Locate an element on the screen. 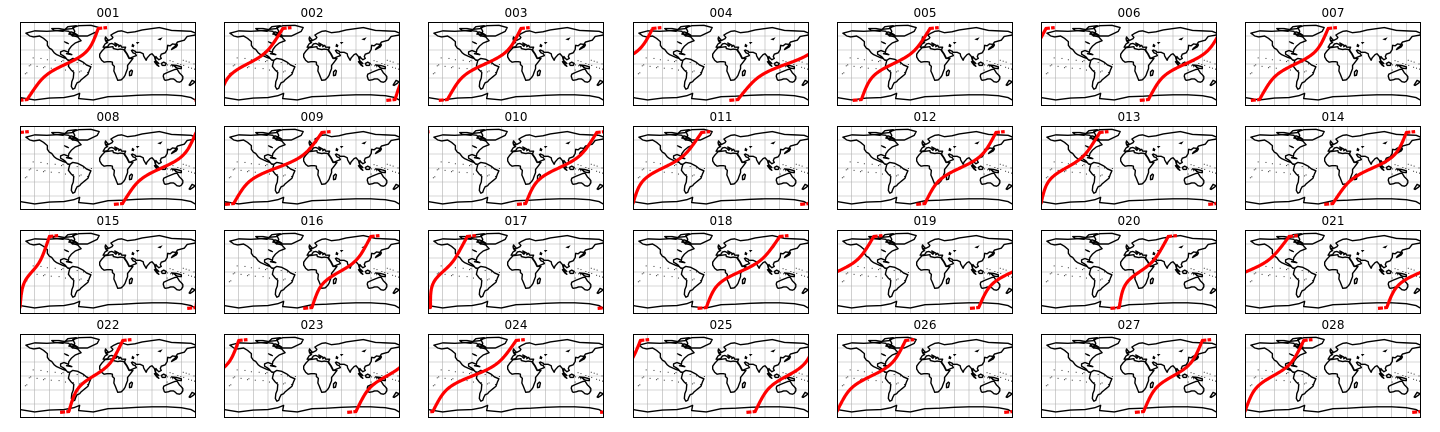  panel-title: 016 is located at coordinates (312, 221).